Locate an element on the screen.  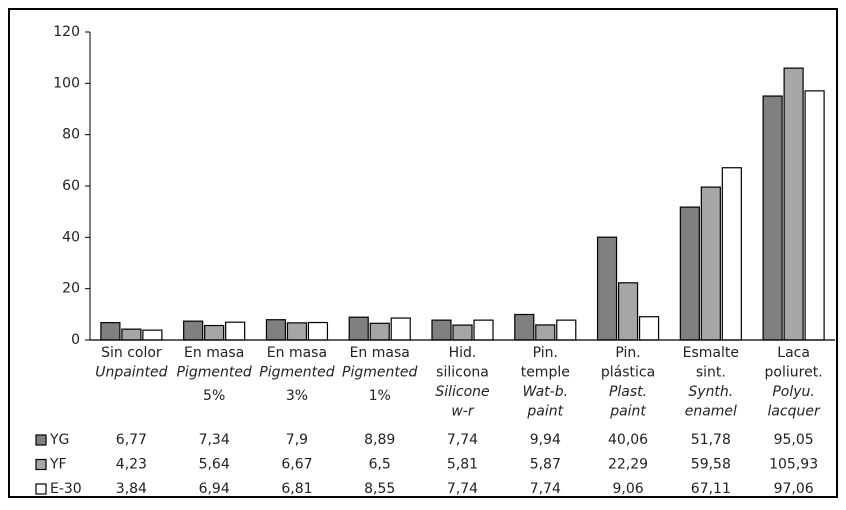
x-tick-label-en: Unpainted is located at coordinates (131, 373).